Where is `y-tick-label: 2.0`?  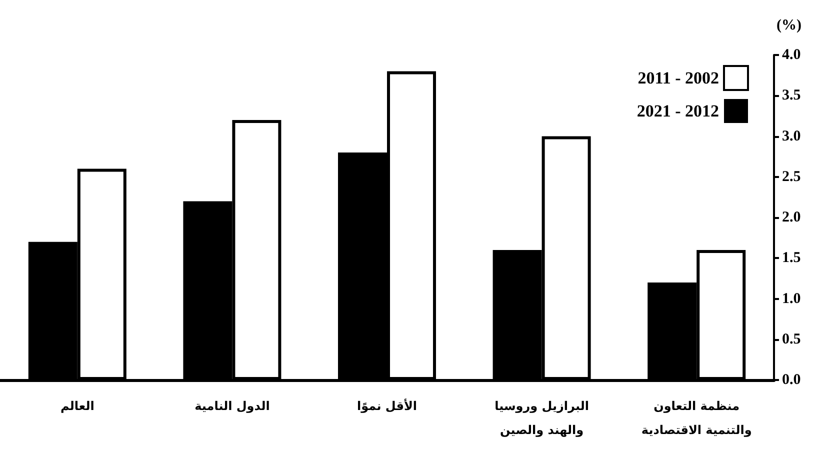 y-tick-label: 2.0 is located at coordinates (791, 218).